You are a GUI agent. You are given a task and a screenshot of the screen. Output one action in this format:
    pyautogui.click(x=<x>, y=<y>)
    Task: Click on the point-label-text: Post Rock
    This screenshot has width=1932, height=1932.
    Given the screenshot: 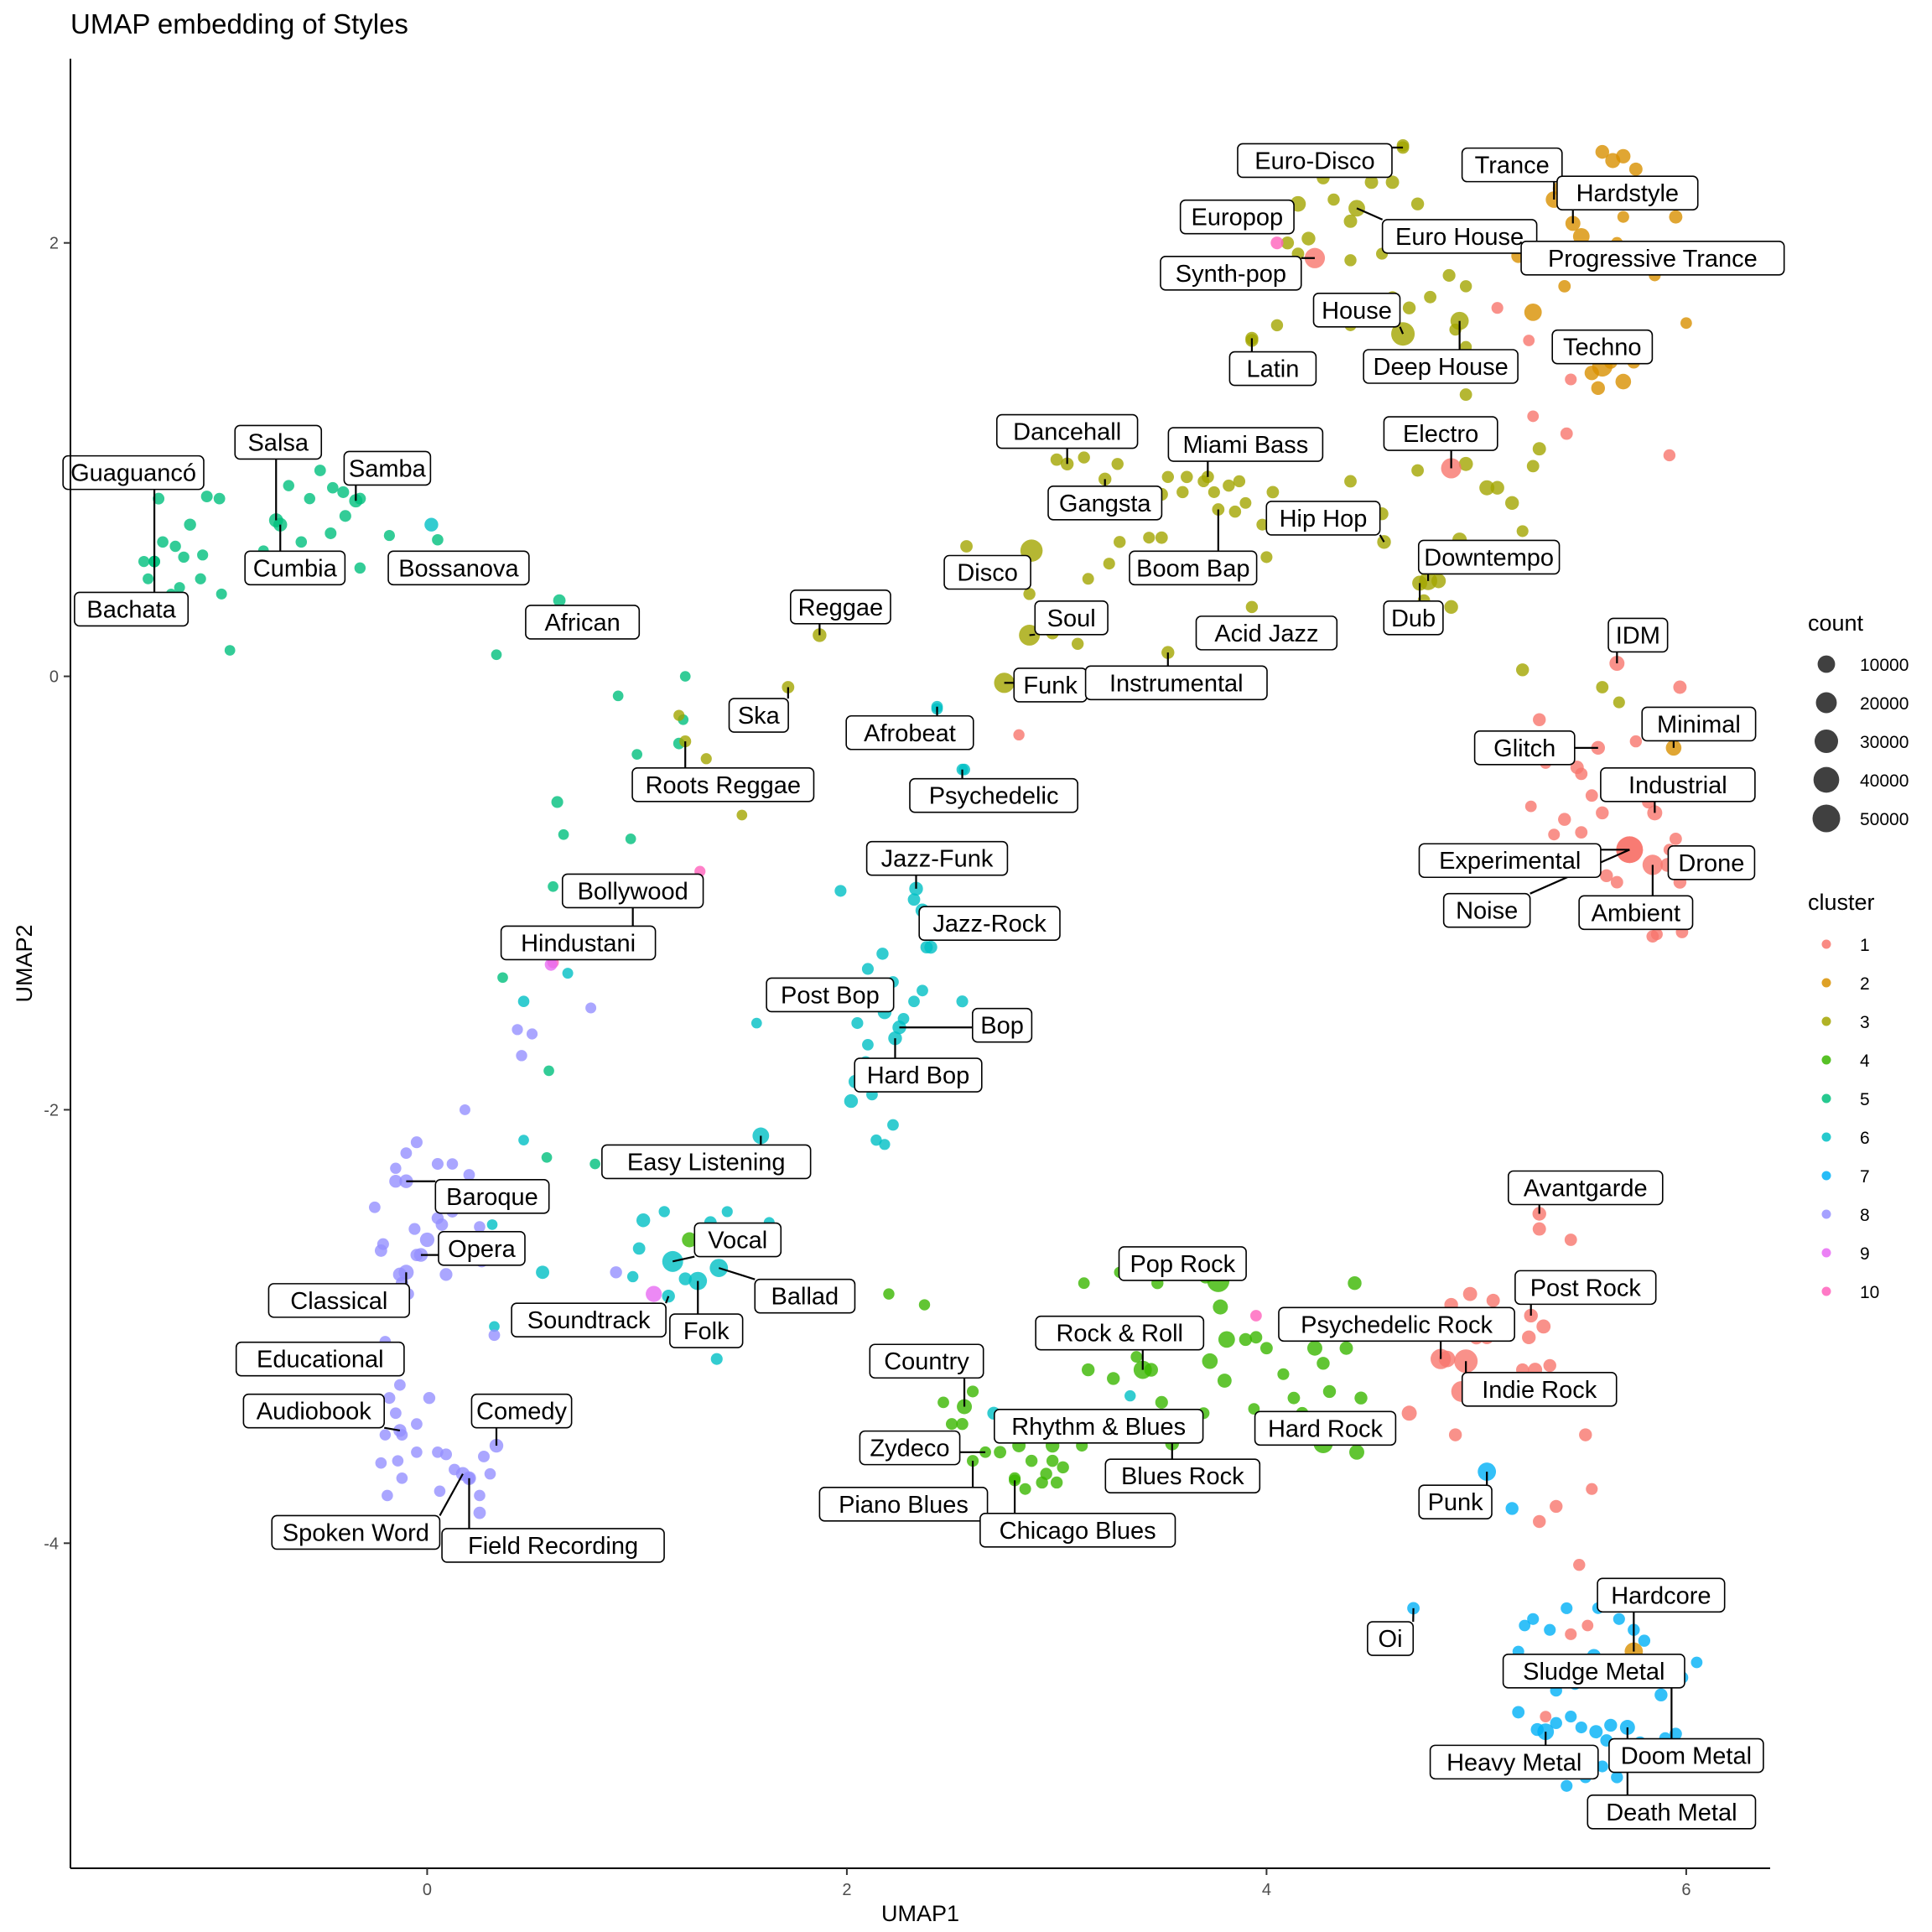 What is the action you would take?
    pyautogui.click(x=1586, y=1288)
    